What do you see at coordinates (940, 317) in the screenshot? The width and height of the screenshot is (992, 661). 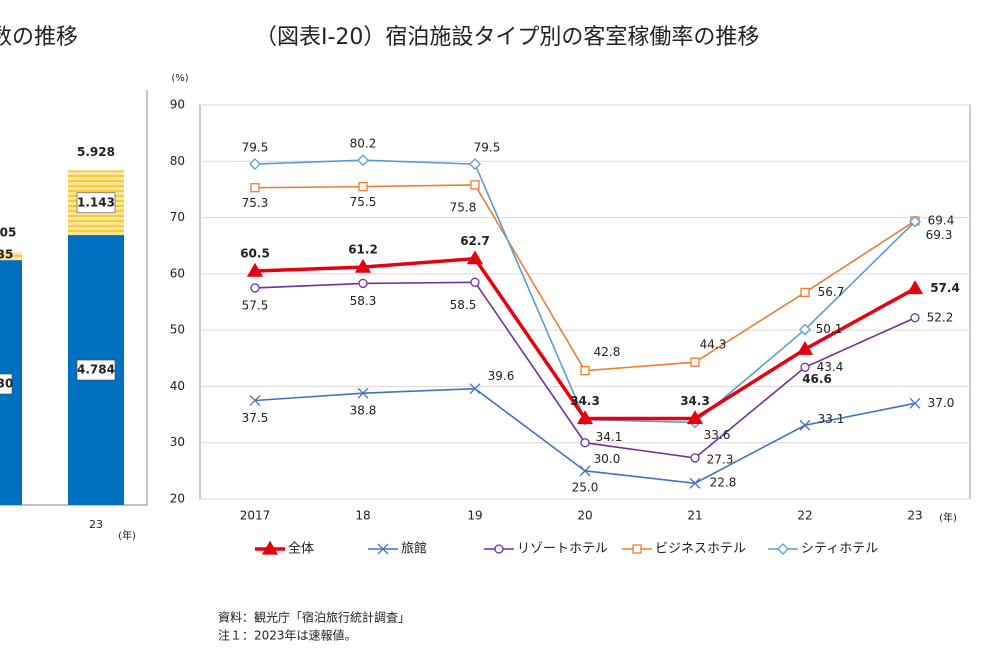 I see `value-label: 52.2` at bounding box center [940, 317].